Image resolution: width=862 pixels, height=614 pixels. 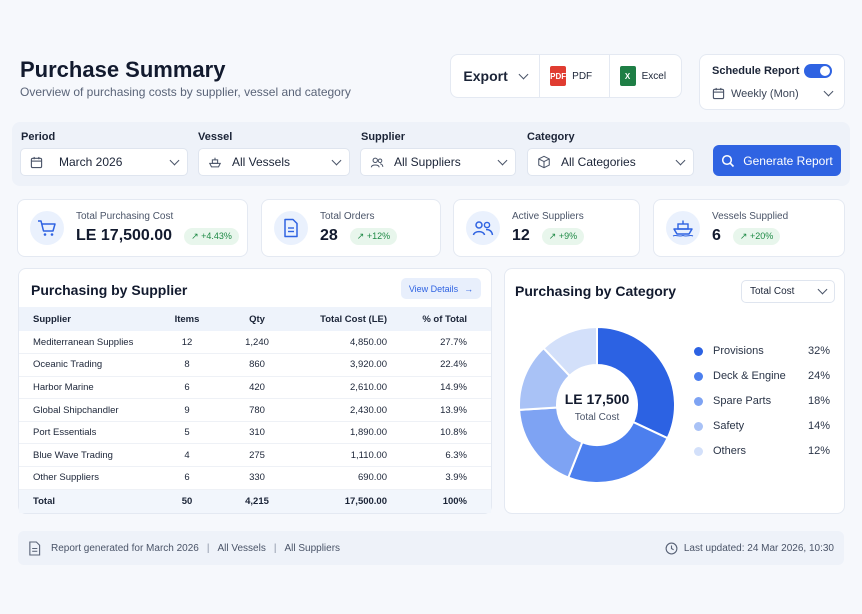 What do you see at coordinates (818, 376) in the screenshot?
I see `legend-percent: 24%` at bounding box center [818, 376].